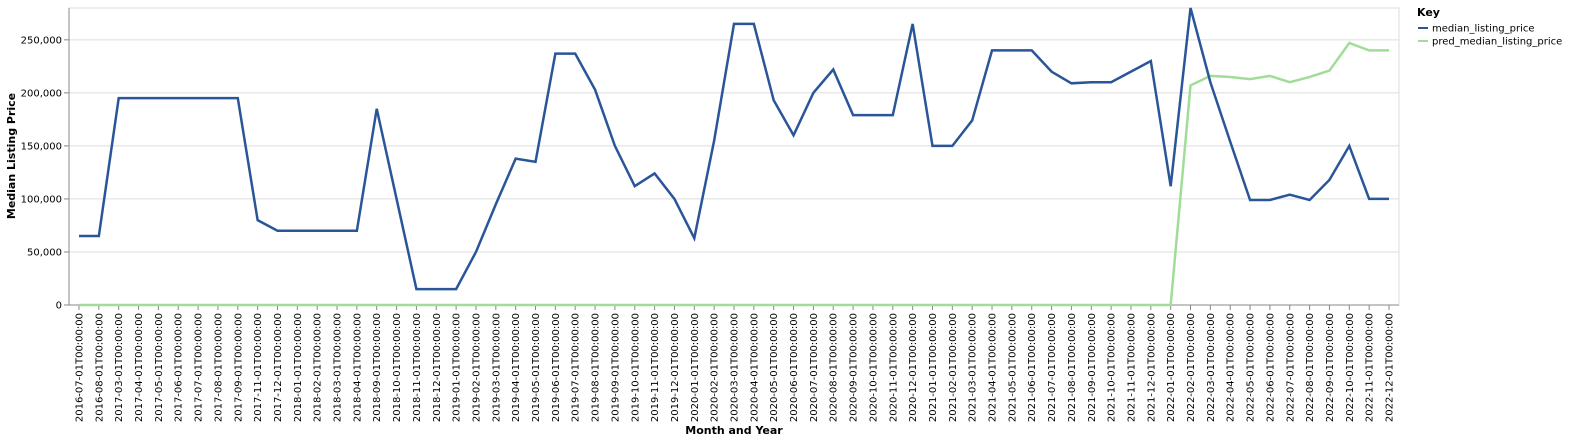 This screenshot has height=444, width=1579. Describe the element at coordinates (655, 367) in the screenshot. I see `x-tick-label: 2019-11-01T00:00:00` at that location.